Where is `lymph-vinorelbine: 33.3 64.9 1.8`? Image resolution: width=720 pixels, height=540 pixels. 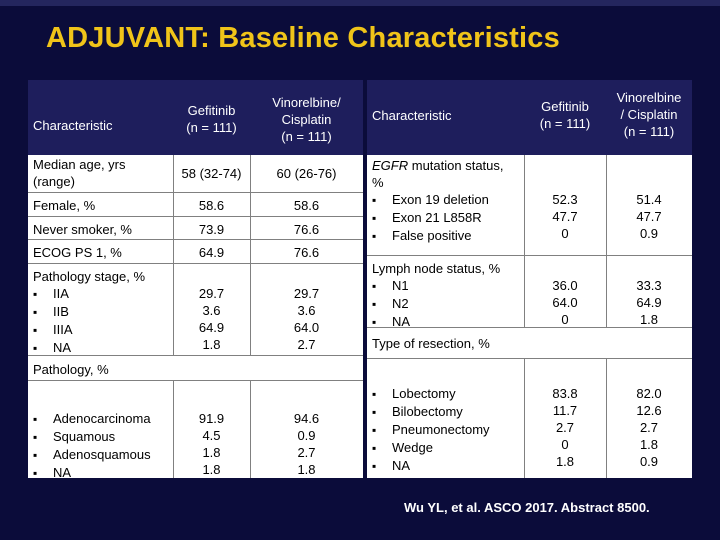
lymph-vinorelbine: 33.3 64.9 1.8 is located at coordinates (649, 302).